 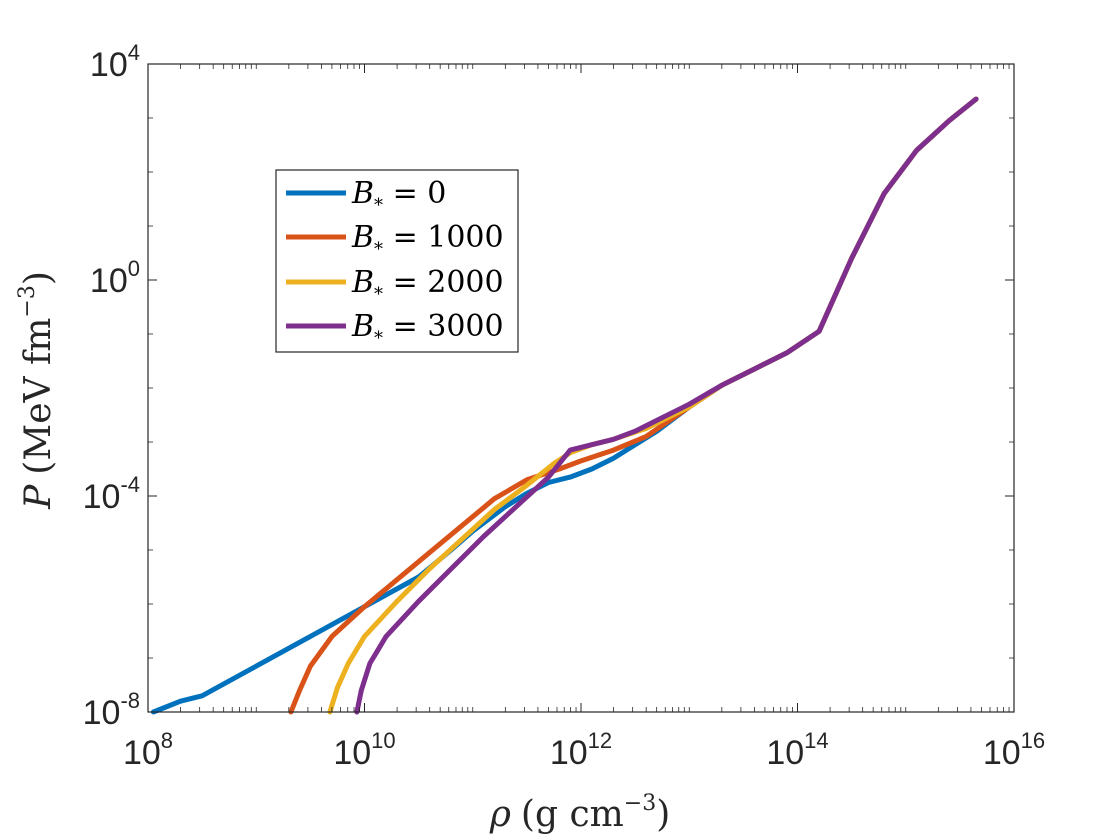 What do you see at coordinates (115, 278) in the screenshot?
I see `y-tick-label: 10⁰` at bounding box center [115, 278].